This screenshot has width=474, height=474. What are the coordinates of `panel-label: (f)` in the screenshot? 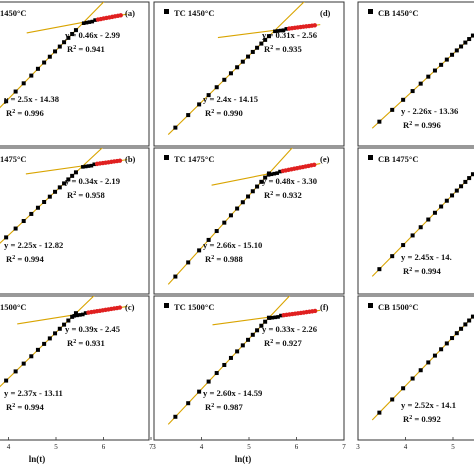 It's located at (324, 307).